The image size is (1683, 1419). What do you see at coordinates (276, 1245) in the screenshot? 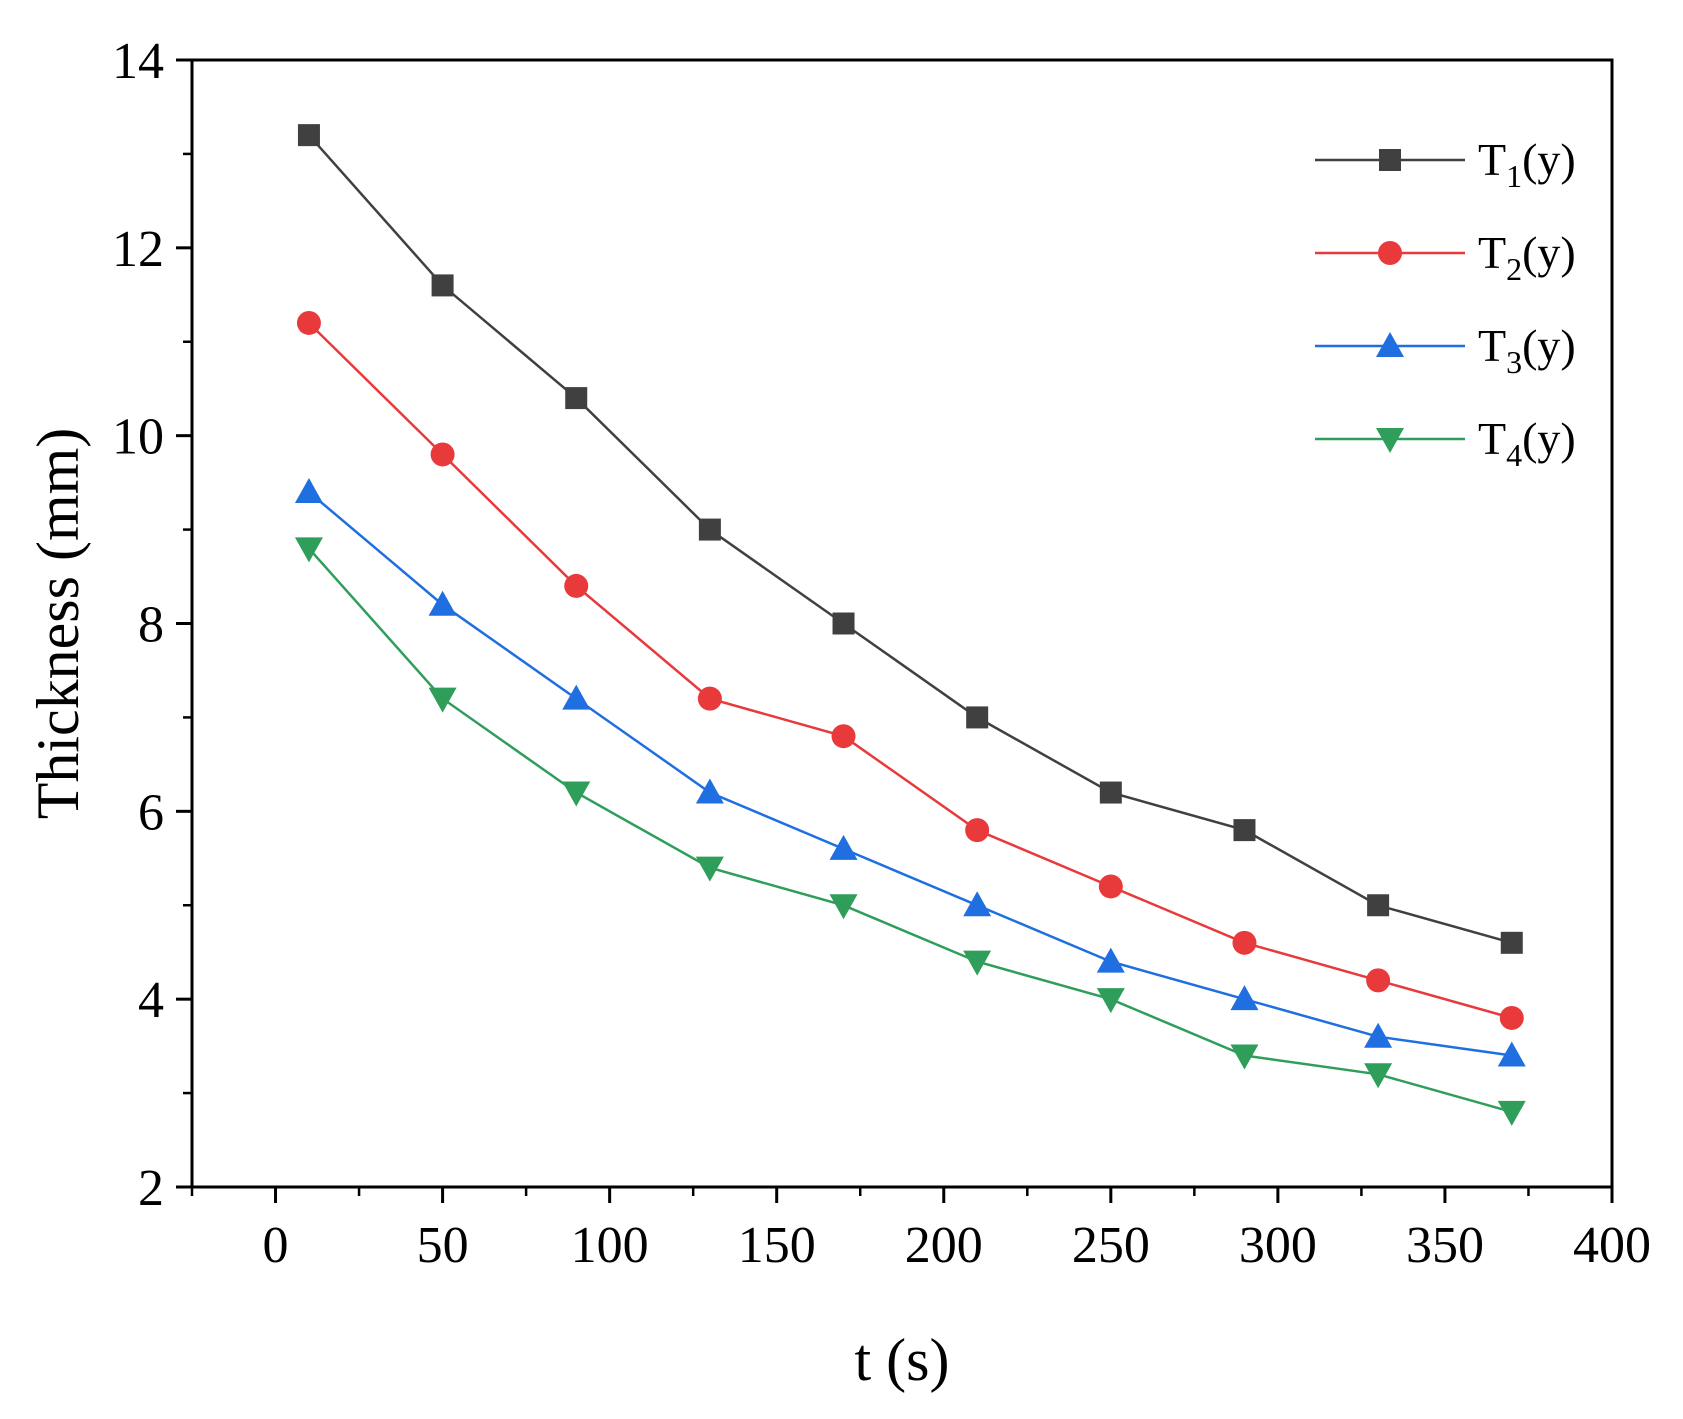
I see `x-tick-label: 0` at bounding box center [276, 1245].